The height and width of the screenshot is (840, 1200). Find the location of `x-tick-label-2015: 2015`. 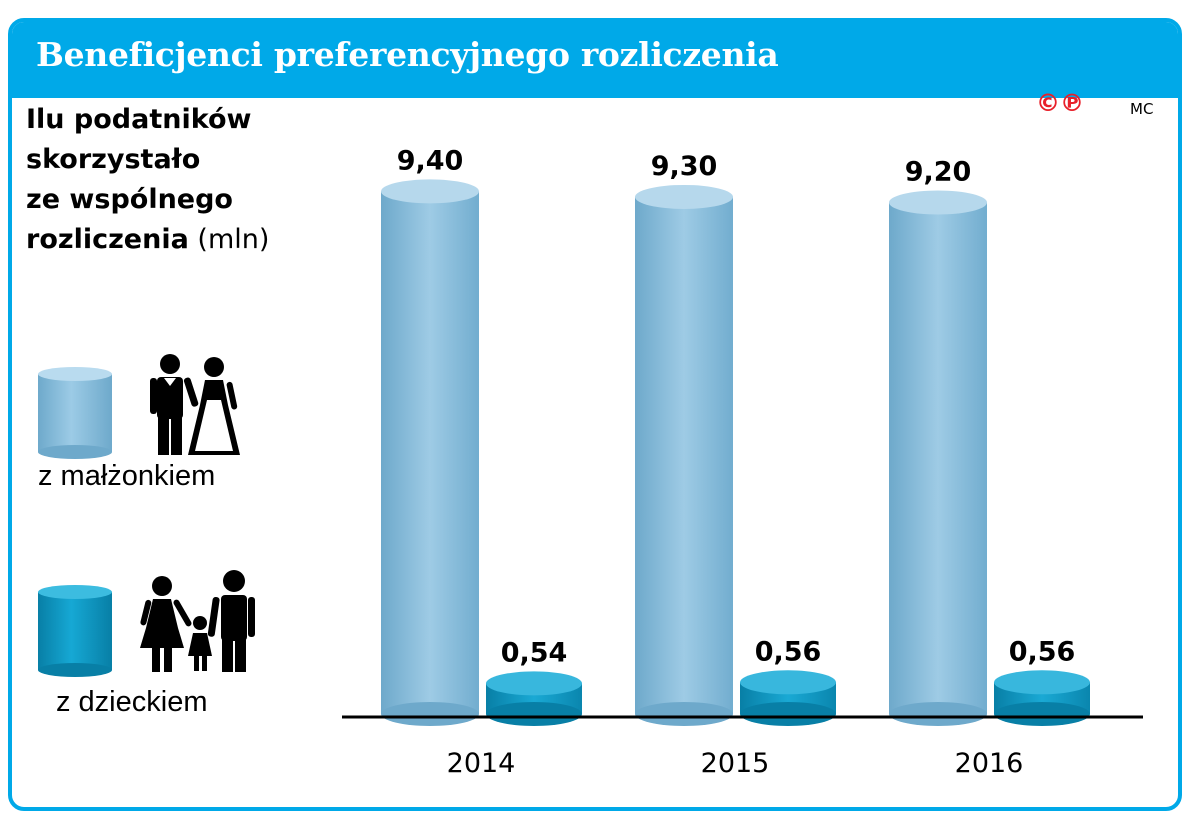

x-tick-label-2015: 2015 is located at coordinates (735, 763).